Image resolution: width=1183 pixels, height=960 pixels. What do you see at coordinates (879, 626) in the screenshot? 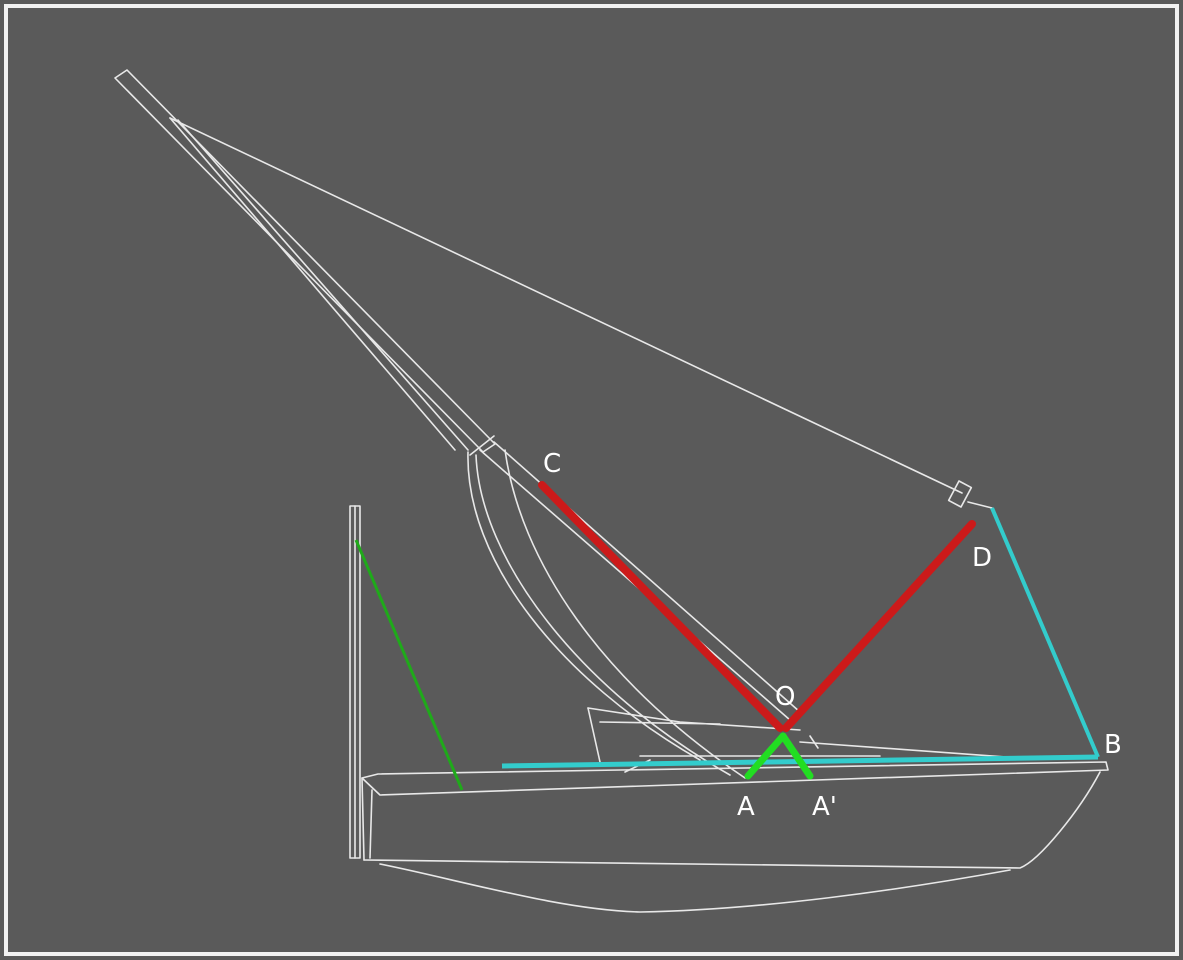
I see `red-member-d-o` at bounding box center [879, 626].